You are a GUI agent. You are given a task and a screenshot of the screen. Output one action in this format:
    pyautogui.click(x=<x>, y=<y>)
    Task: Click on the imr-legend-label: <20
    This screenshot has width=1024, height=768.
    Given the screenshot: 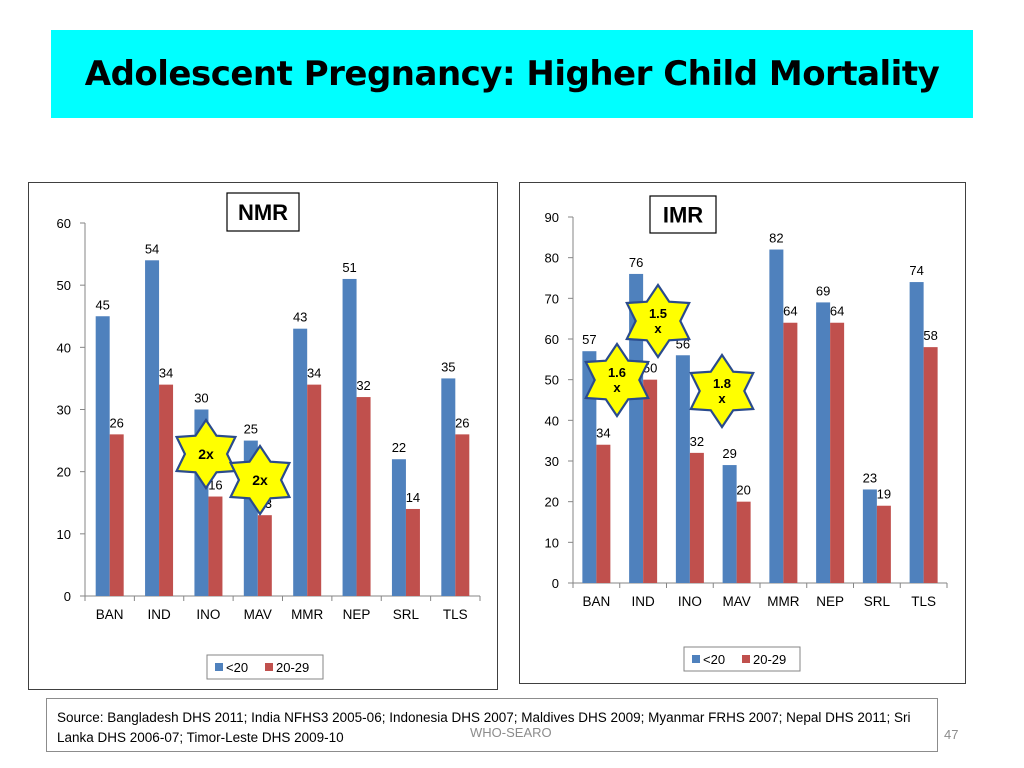 What is the action you would take?
    pyautogui.click(x=714, y=659)
    